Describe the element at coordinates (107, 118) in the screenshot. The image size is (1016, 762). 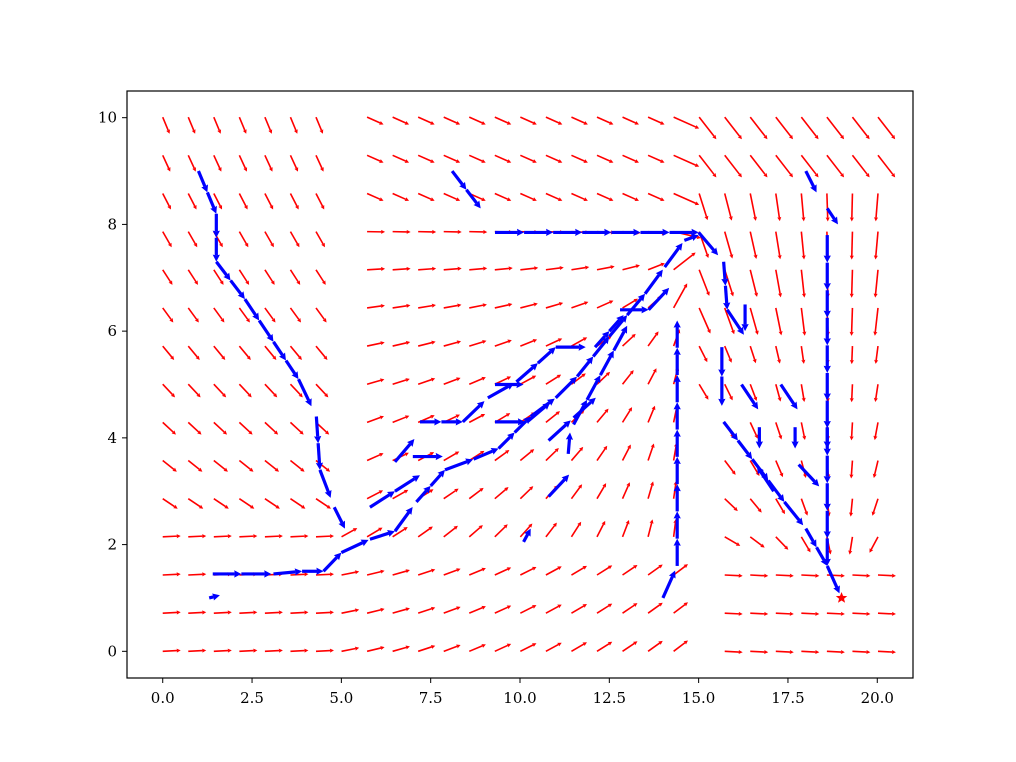
I see `y-tick-label: 10` at that location.